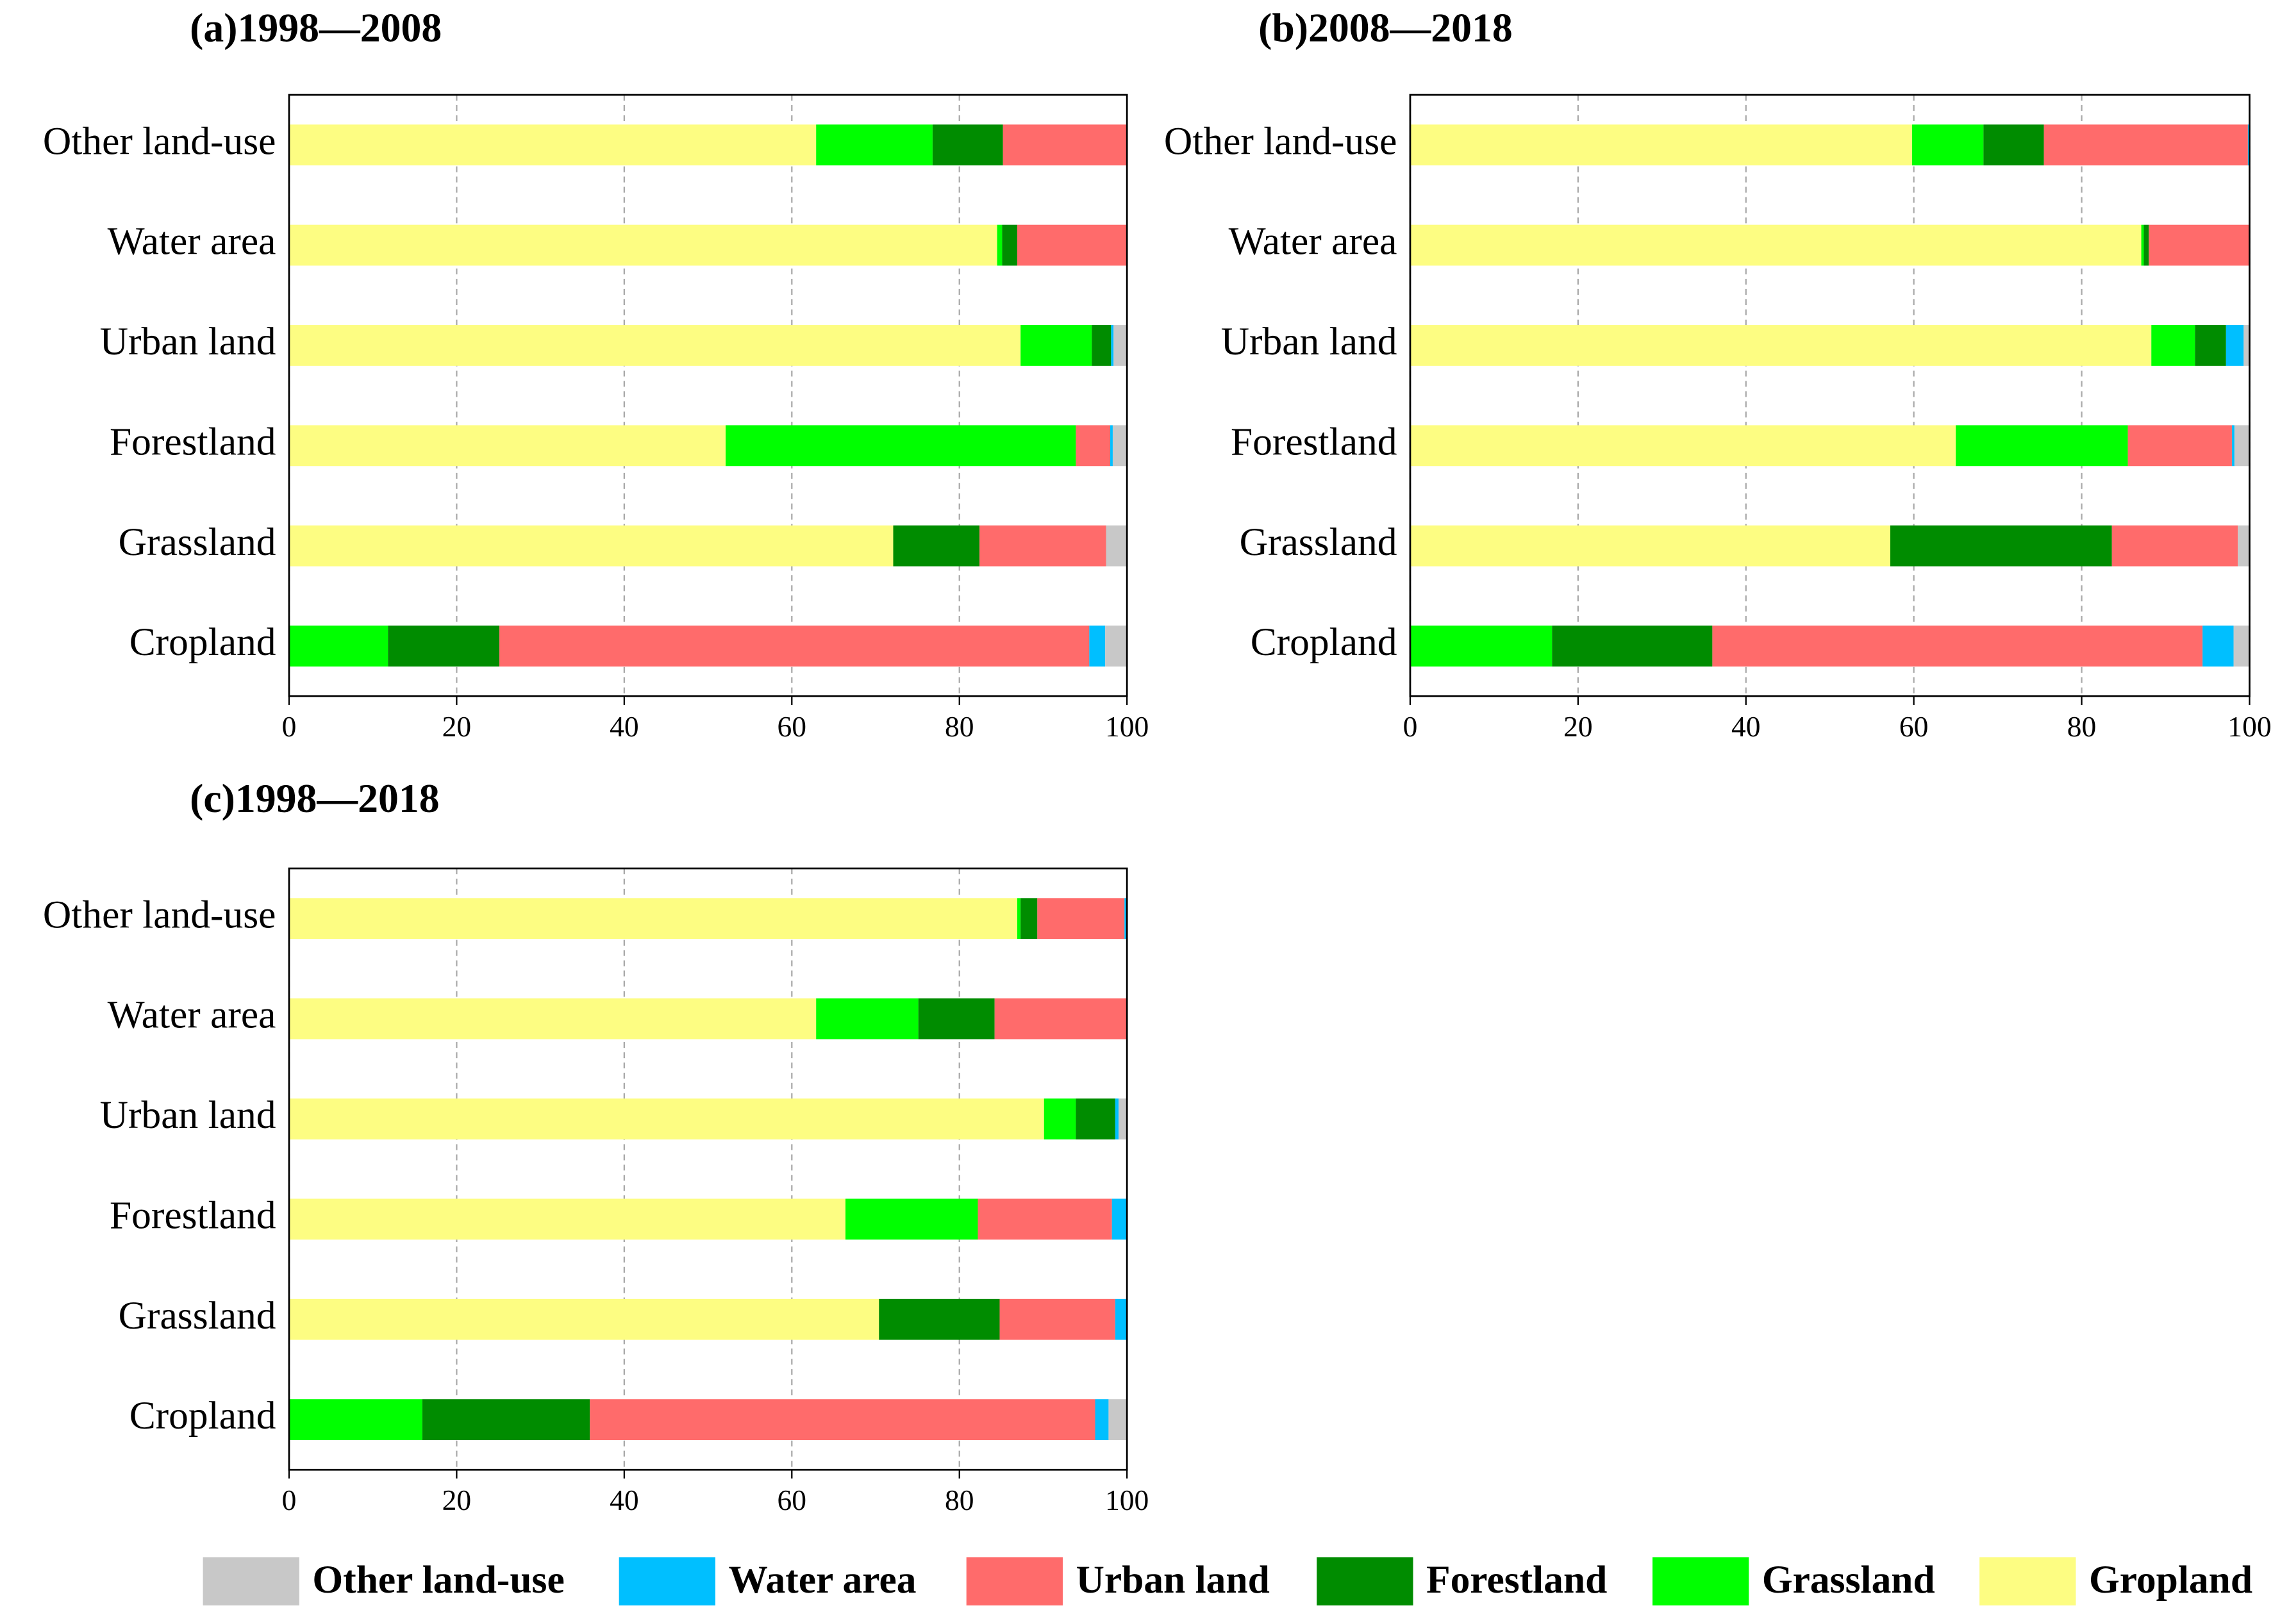  I want to click on legend-label: Other land-use, so click(438, 1580).